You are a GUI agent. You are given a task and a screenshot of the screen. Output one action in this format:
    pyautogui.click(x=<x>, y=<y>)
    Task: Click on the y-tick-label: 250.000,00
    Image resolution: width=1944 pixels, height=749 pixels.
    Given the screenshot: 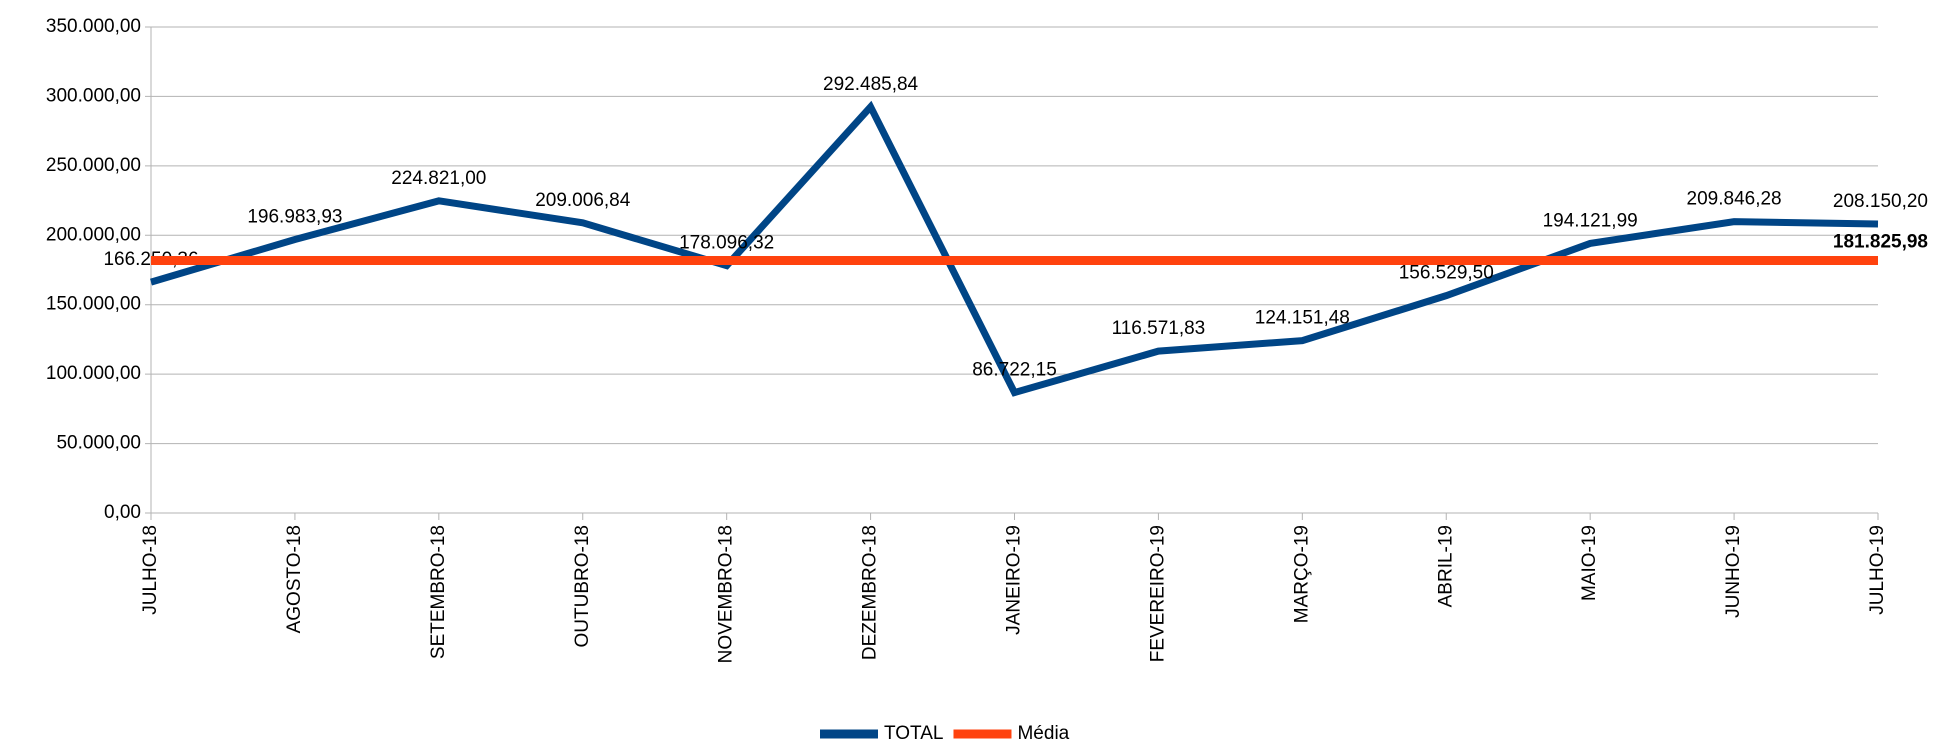 What is the action you would take?
    pyautogui.click(x=93, y=165)
    